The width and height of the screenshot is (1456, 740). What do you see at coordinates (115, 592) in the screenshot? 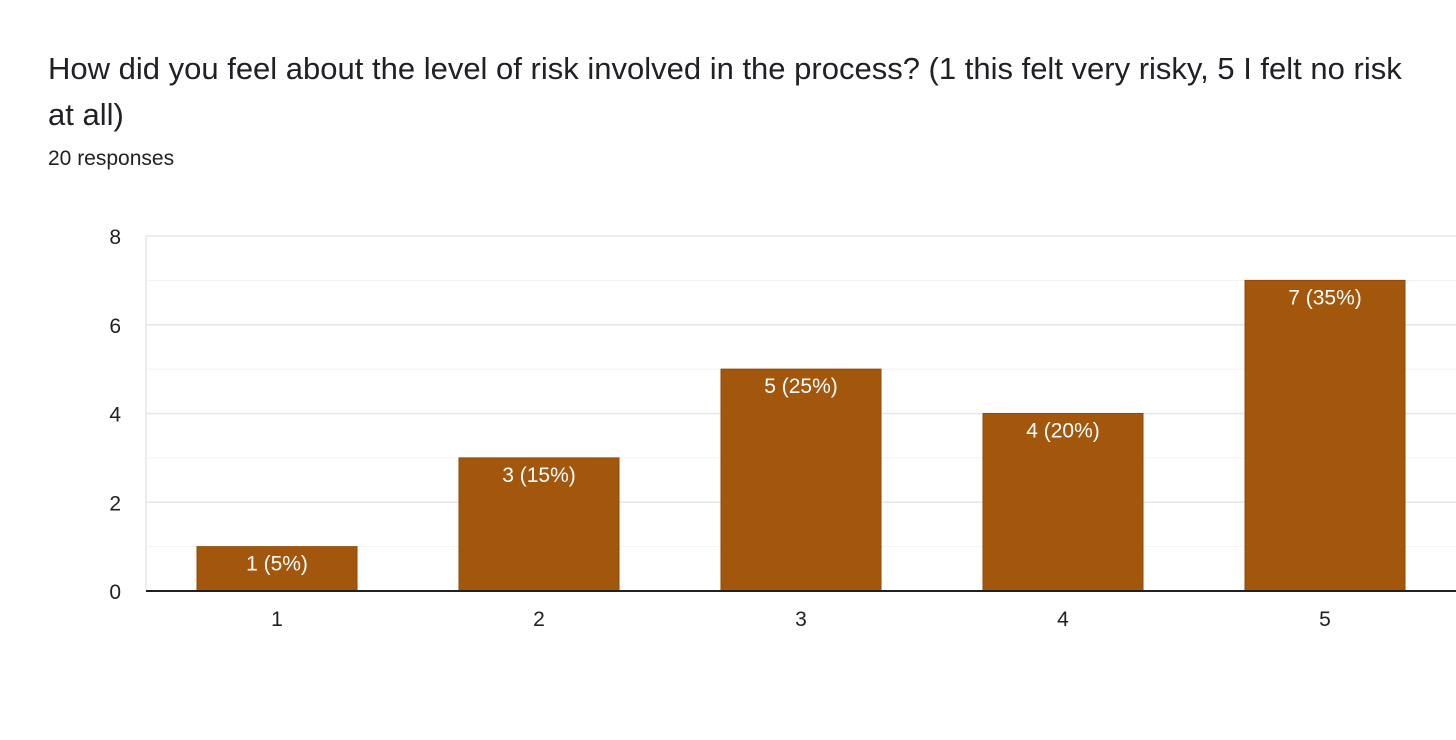
I see `y-tick-label: 0` at bounding box center [115, 592].